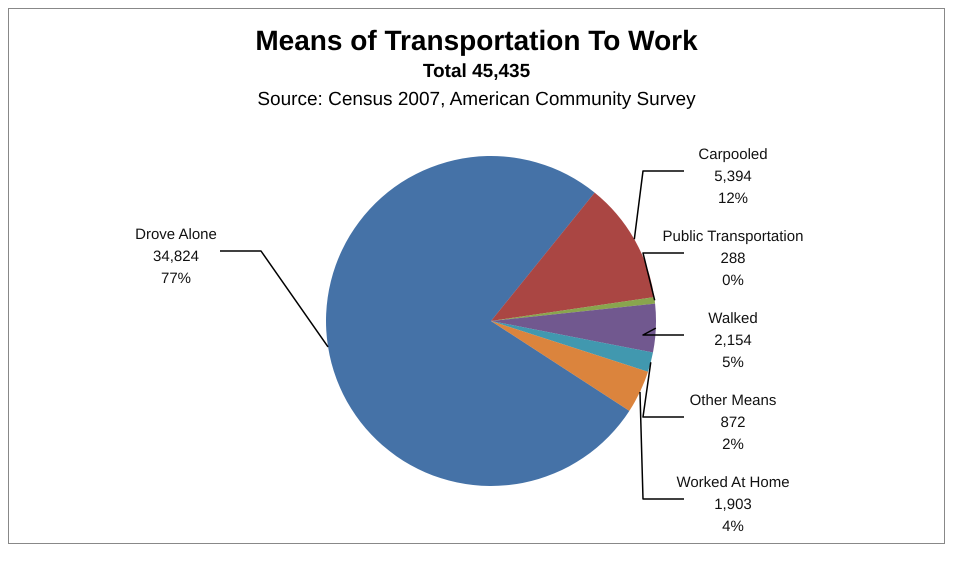 The image size is (957, 577). I want to click on slice-label: Public Transportation, so click(733, 236).